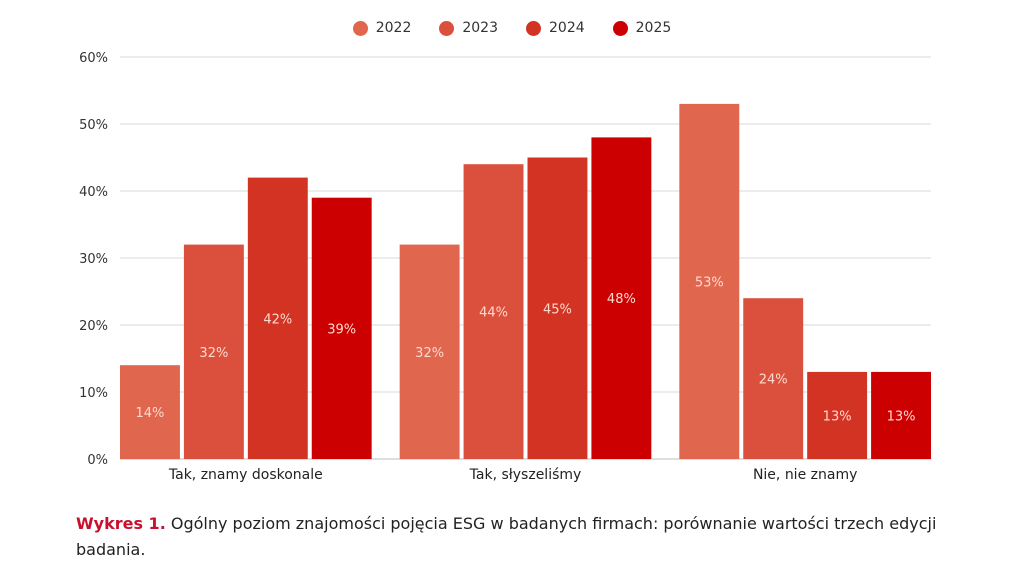  I want to click on y-axis: 0% 10% 20% 30% 40% 50% 60%, so click(93, 259).